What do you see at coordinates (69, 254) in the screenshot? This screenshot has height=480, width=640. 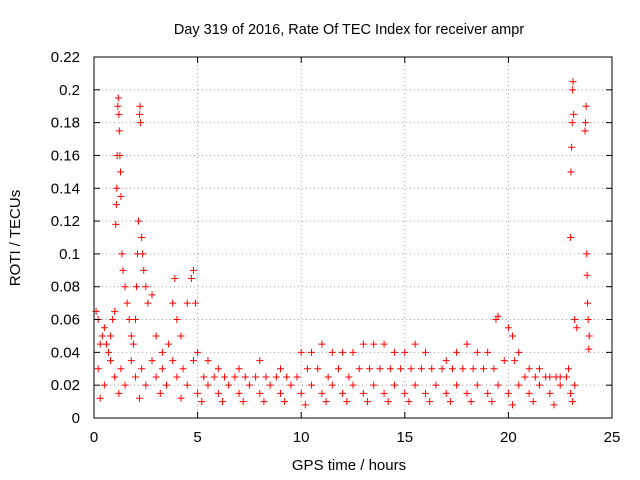 I see `y-tick-label: 0.1` at bounding box center [69, 254].